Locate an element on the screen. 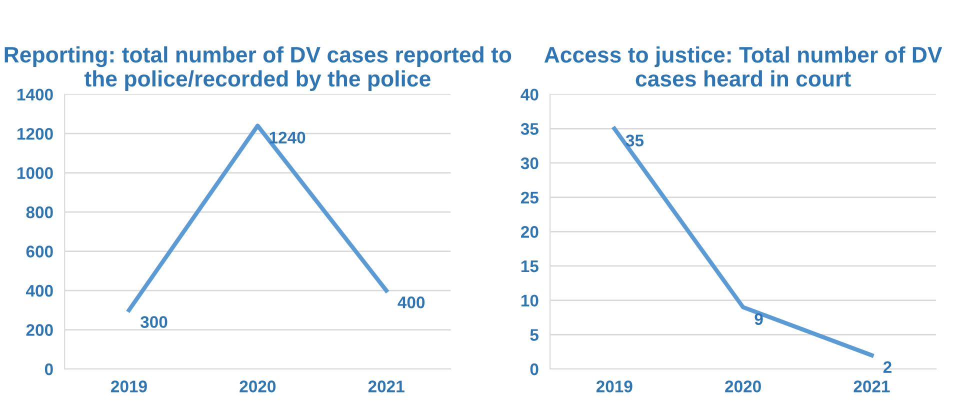 Image resolution: width=965 pixels, height=410 pixels. y-tick-label: 200 is located at coordinates (39, 330).